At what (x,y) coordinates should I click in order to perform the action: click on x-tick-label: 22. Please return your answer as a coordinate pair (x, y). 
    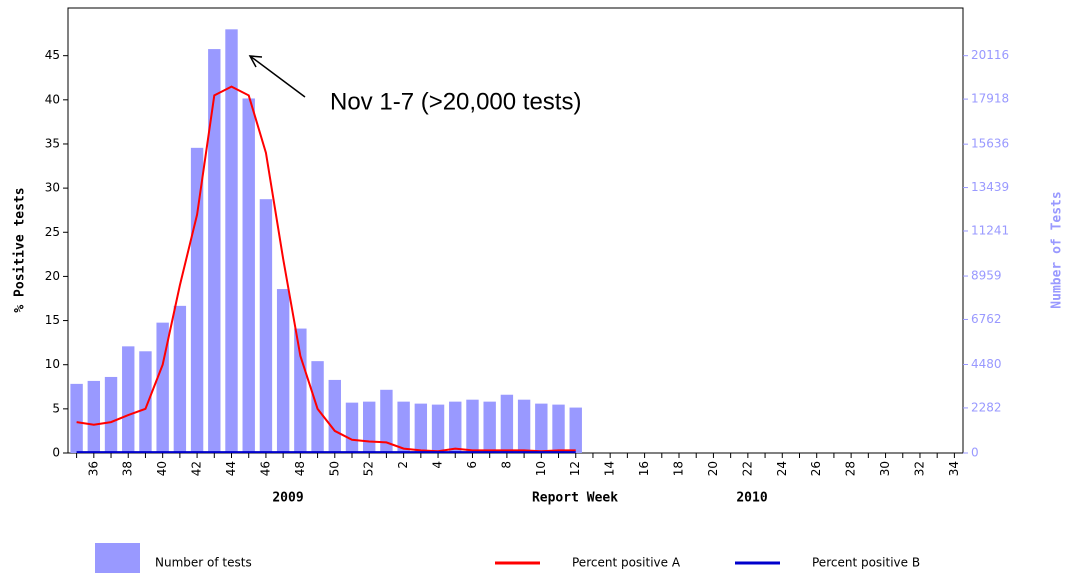
    Looking at the image, I should click on (747, 468).